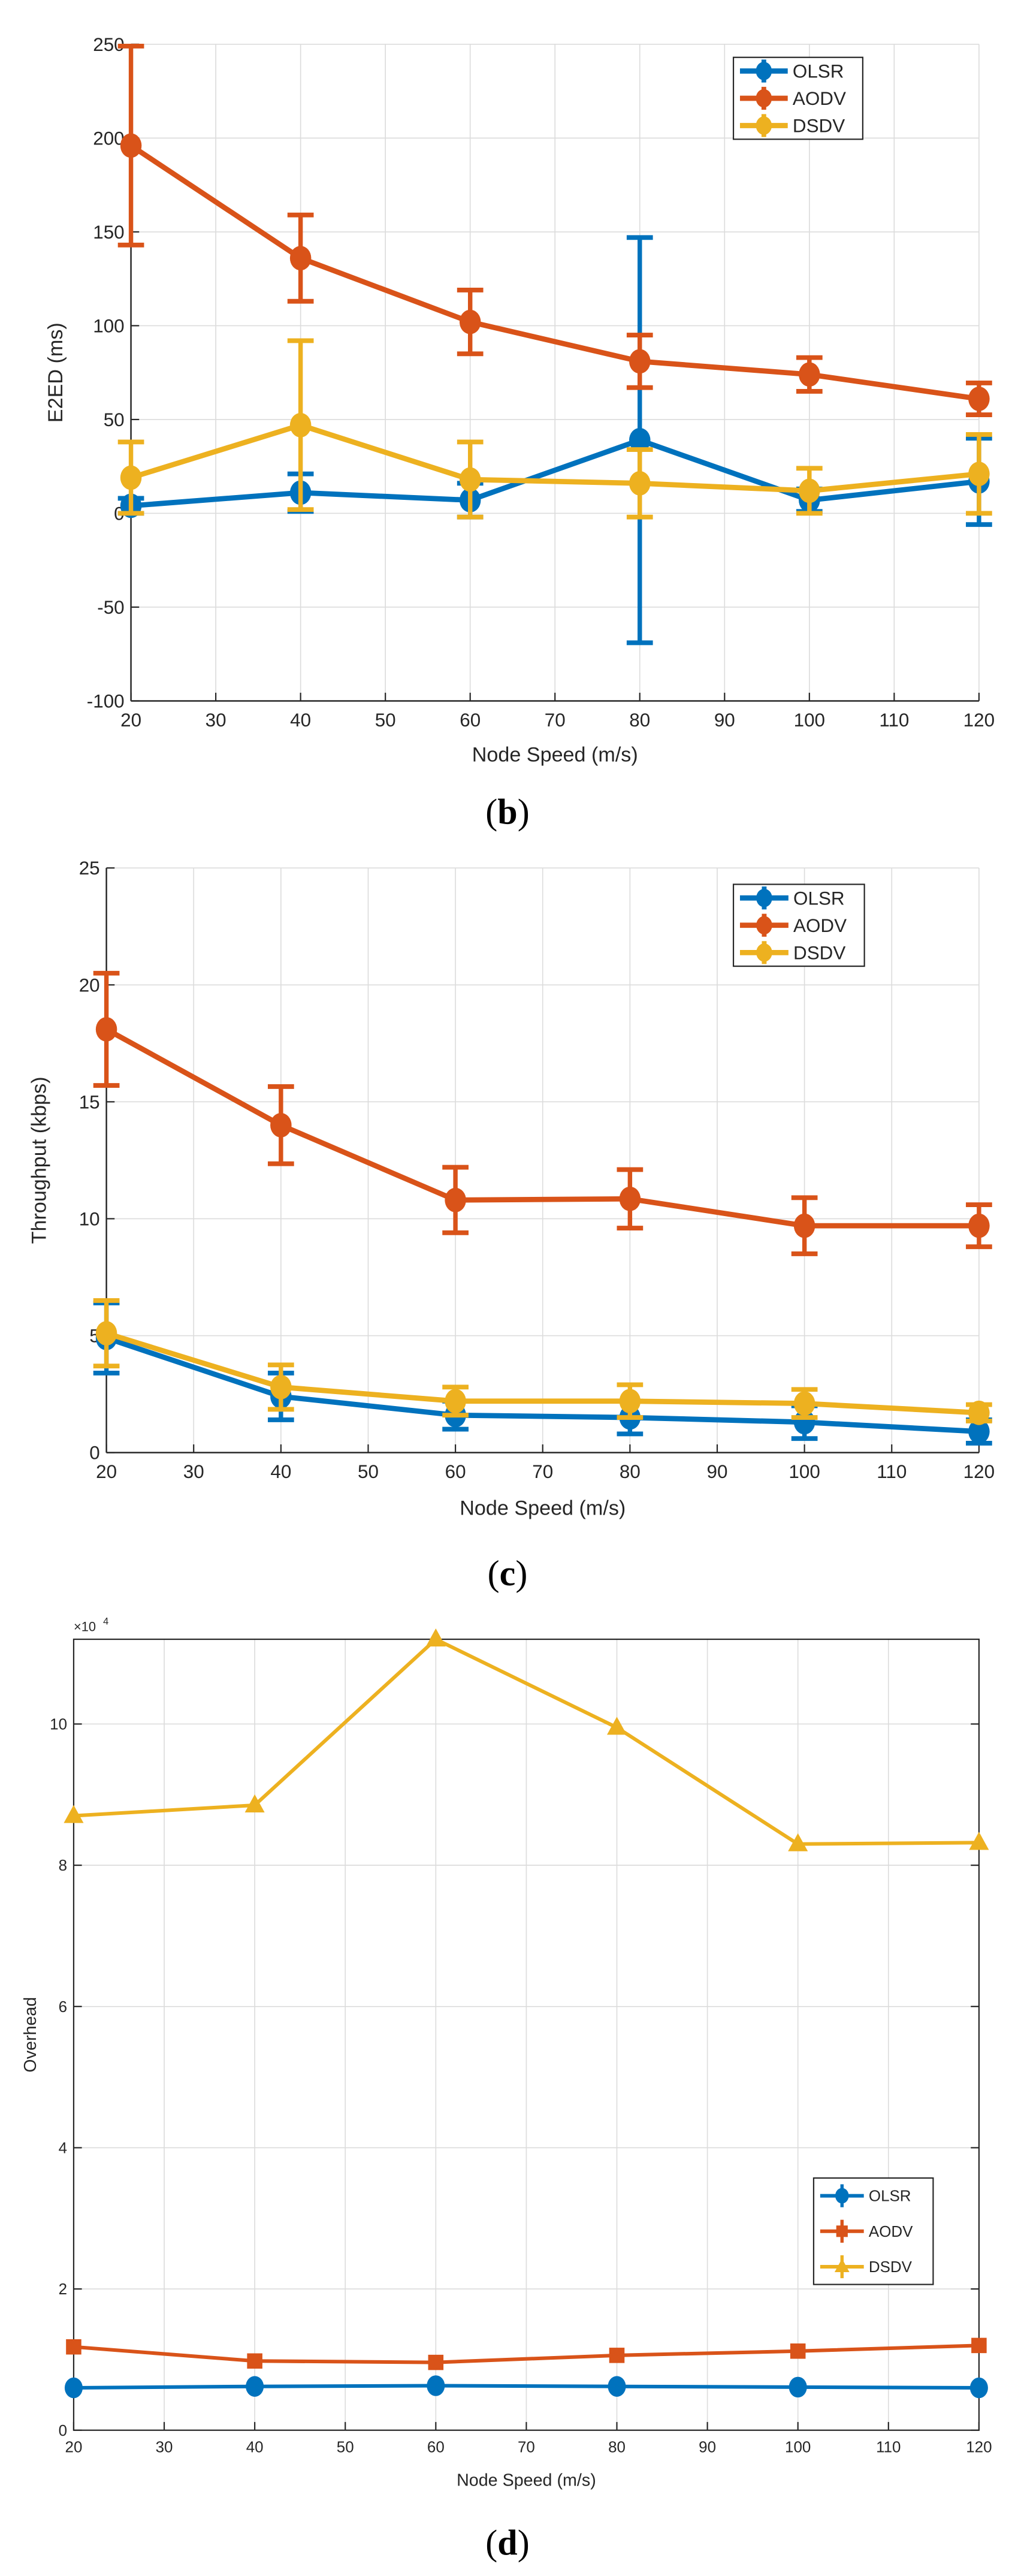 The width and height of the screenshot is (1015, 2576). I want to click on x-tick-label: 60, so click(456, 1471).